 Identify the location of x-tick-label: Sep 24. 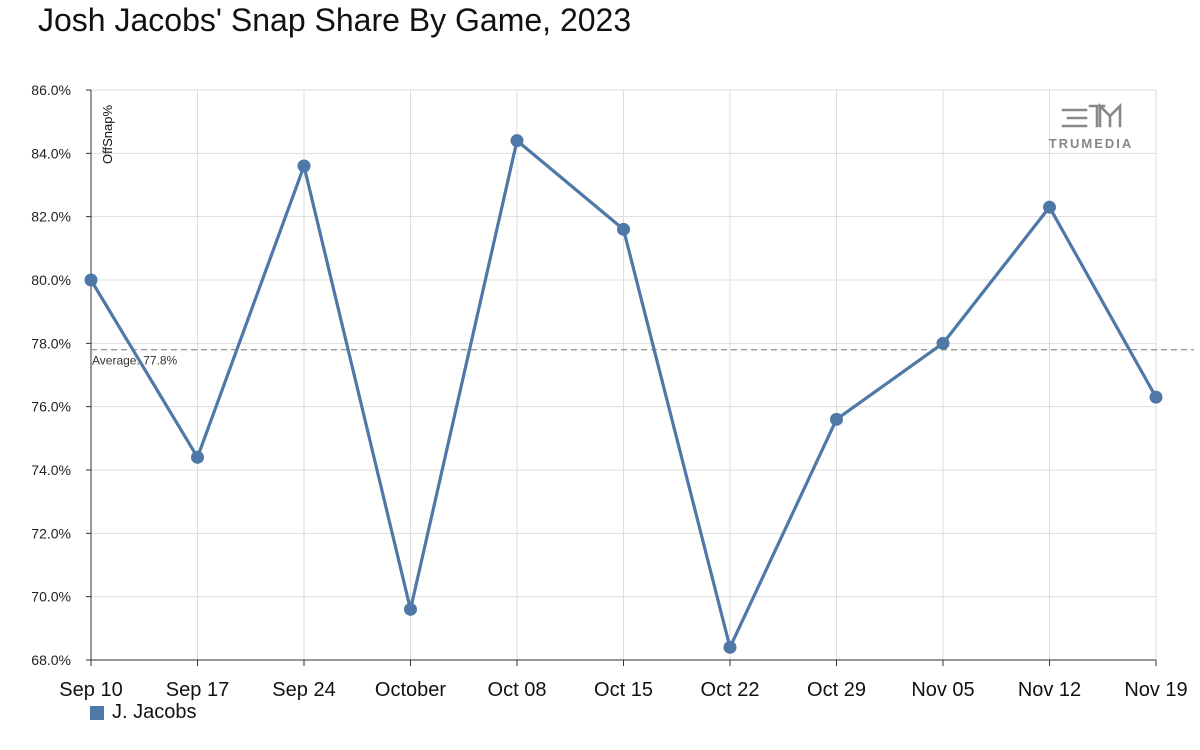
(303, 690).